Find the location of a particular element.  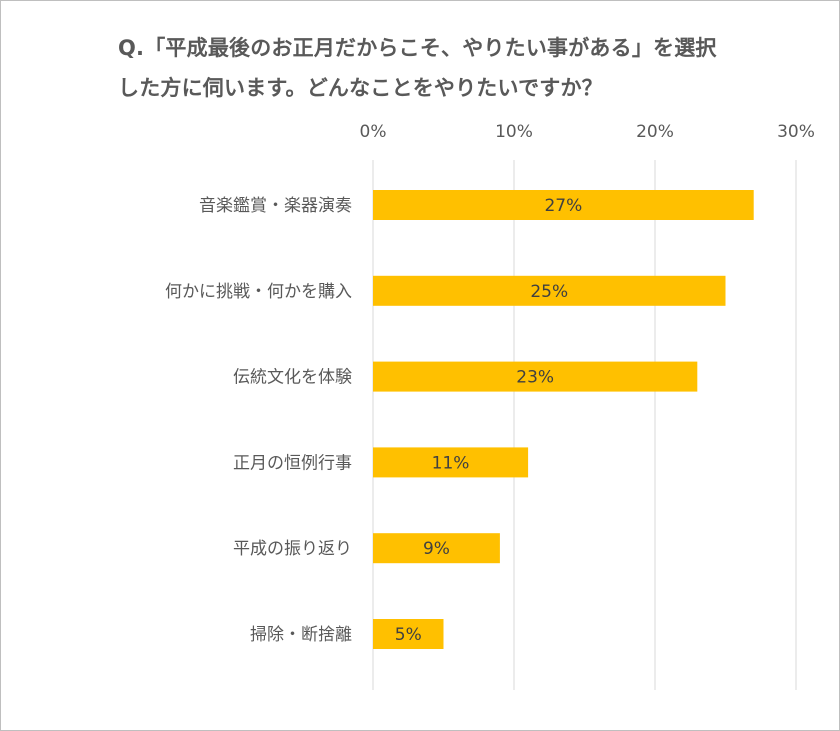

chart-title-line-1: Q.「平成最後のお正月だからこそ、やりたい事がある」を選択 is located at coordinates (417, 48).